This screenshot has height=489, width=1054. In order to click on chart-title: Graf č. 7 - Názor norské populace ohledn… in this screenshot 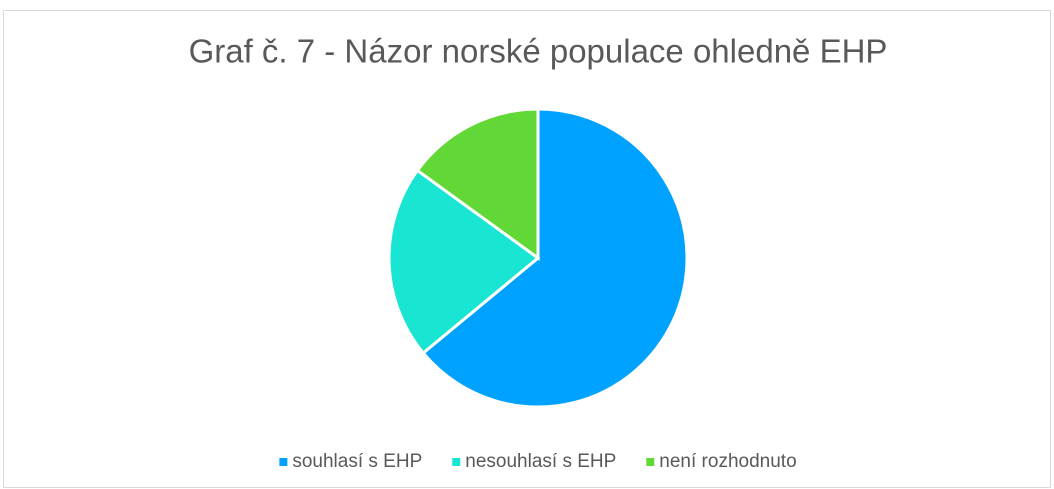, I will do `click(538, 51)`.